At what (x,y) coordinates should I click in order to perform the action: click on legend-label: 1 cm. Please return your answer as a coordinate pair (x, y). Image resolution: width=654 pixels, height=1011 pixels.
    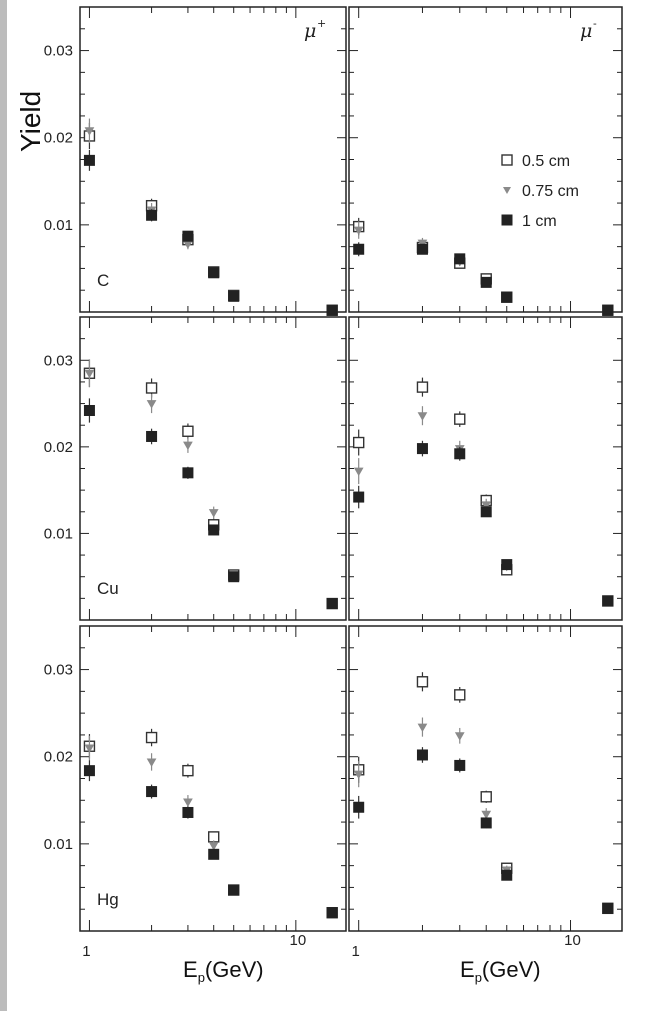
    Looking at the image, I should click on (539, 221).